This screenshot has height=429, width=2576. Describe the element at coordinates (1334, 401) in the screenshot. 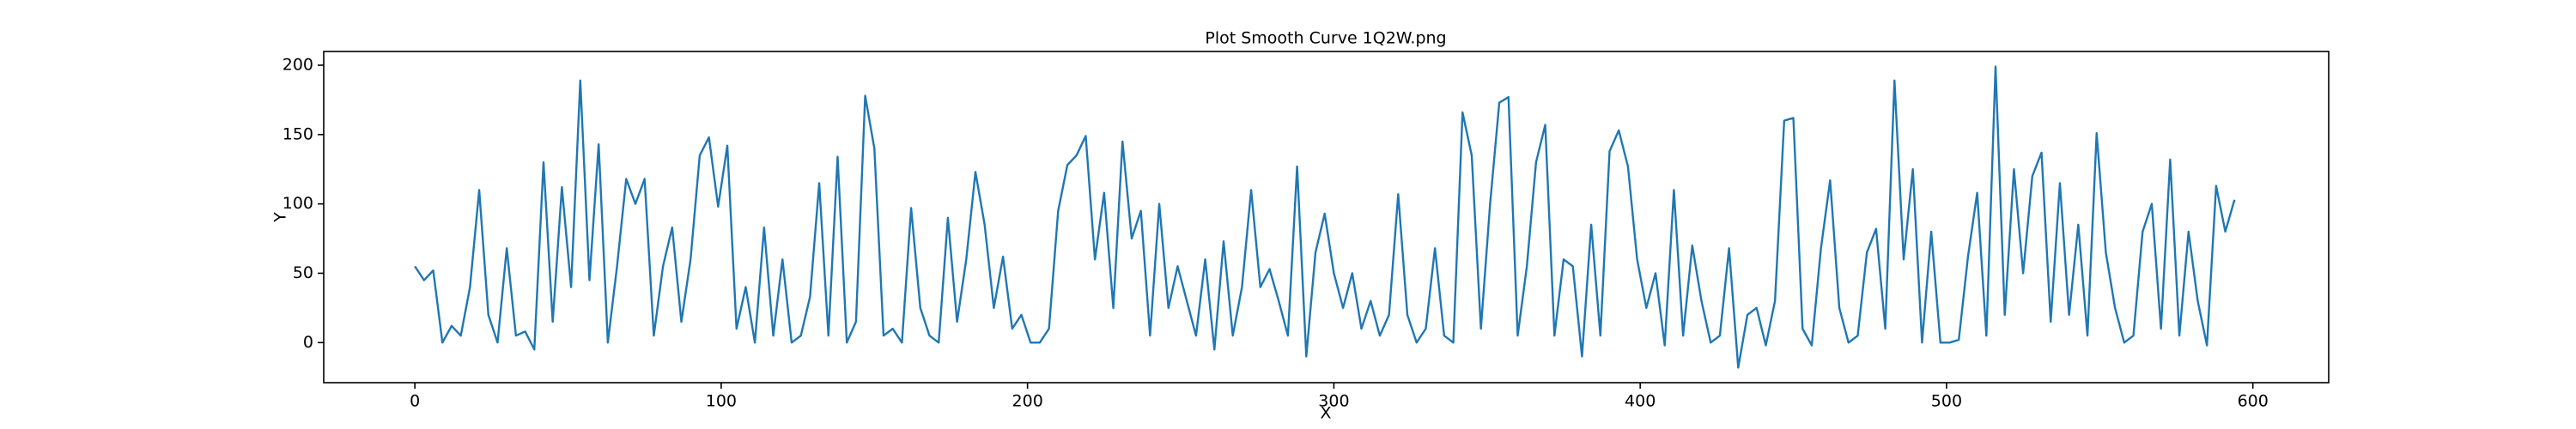

I see `x-tick-label: 300` at that location.